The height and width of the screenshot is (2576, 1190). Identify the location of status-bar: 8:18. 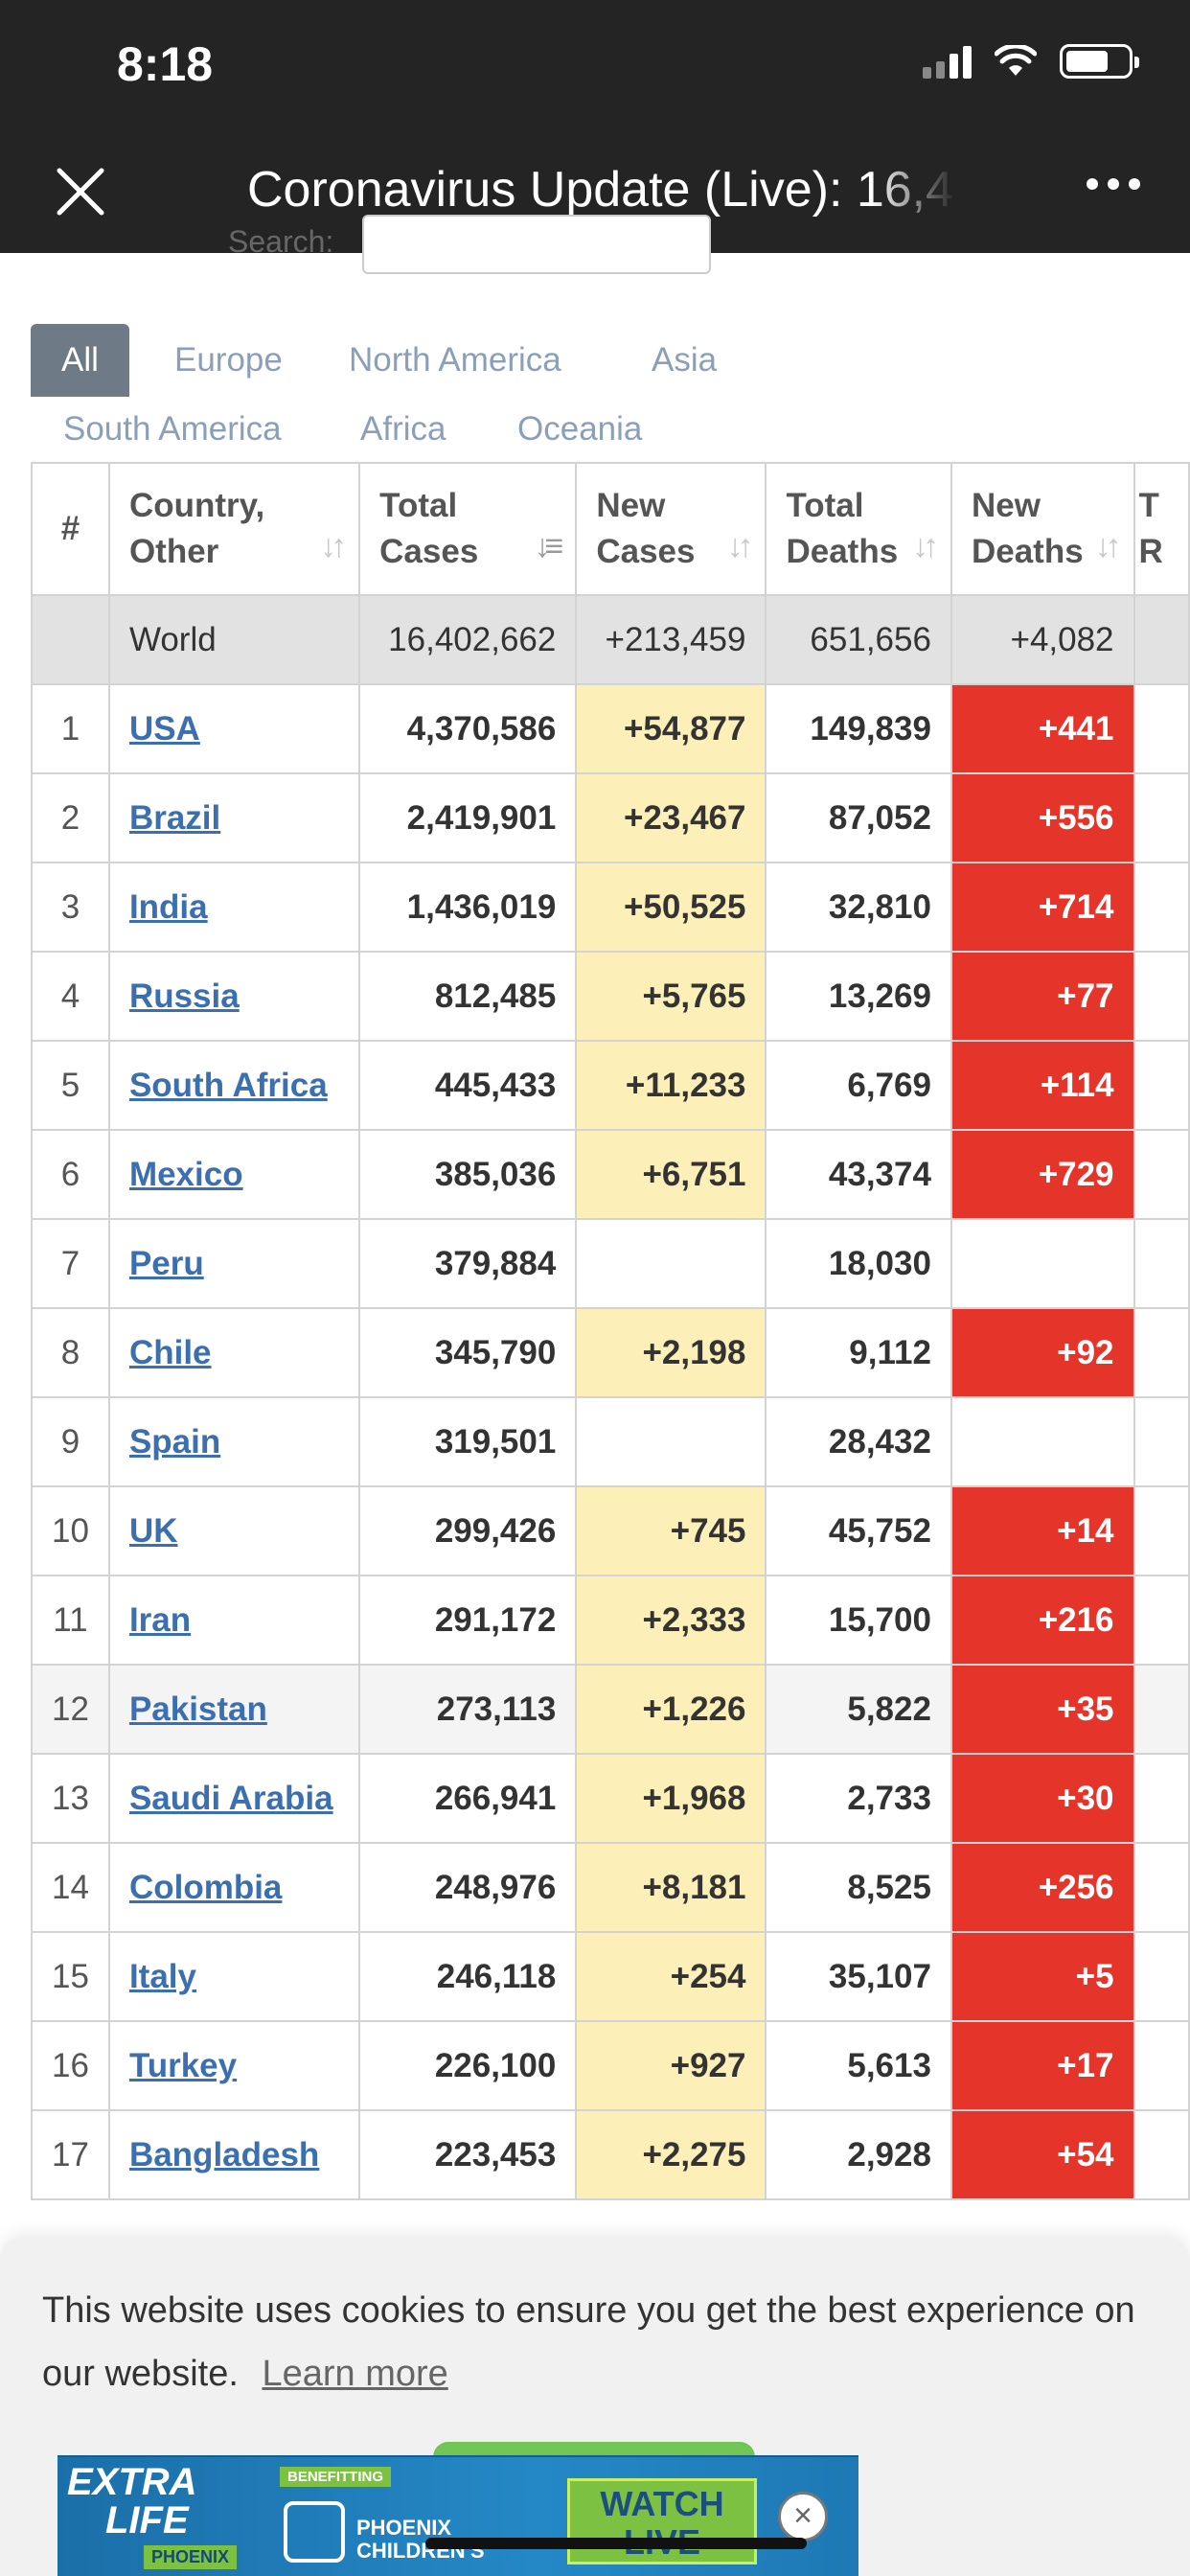
(595, 67).